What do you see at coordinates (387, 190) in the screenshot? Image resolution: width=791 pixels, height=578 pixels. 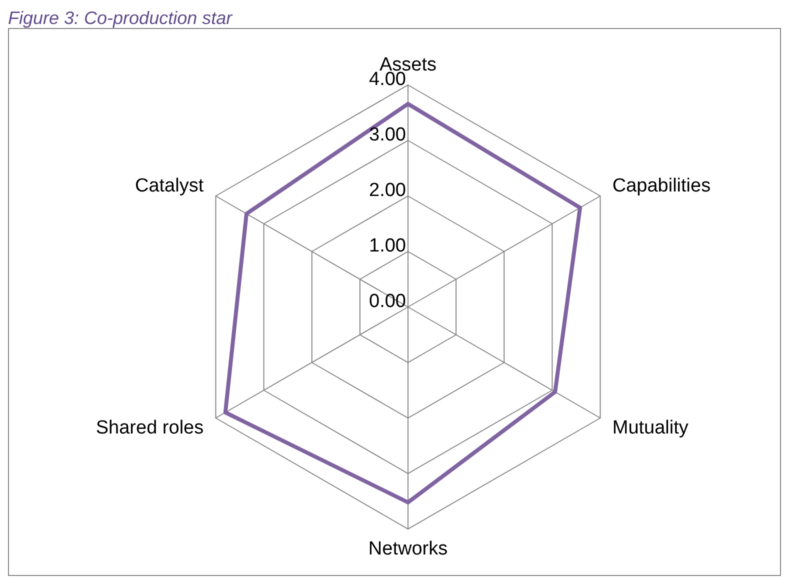 I see `y-tick-label: 2.00` at bounding box center [387, 190].